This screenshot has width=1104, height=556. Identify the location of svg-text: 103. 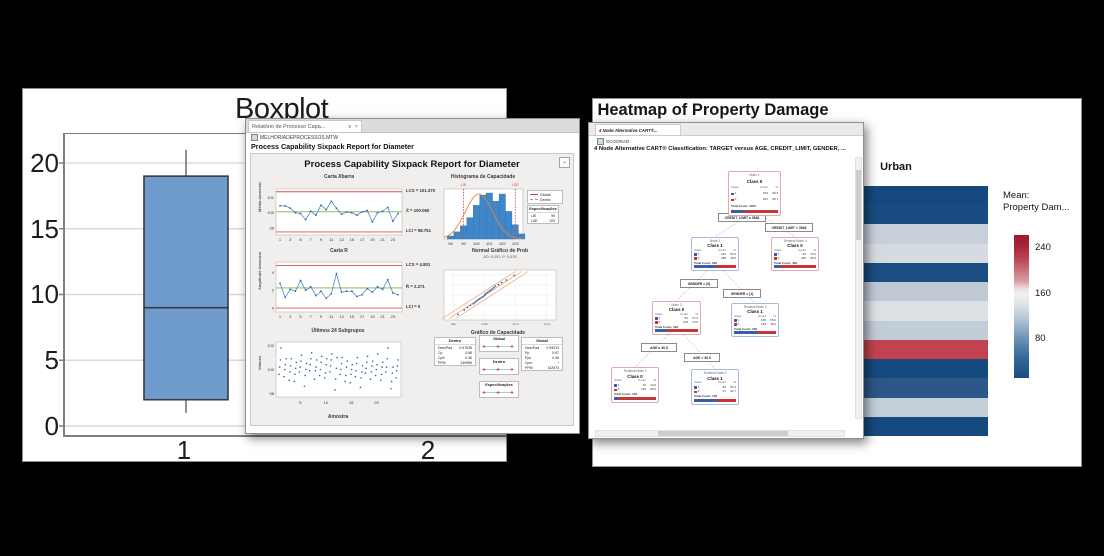
(515, 243).